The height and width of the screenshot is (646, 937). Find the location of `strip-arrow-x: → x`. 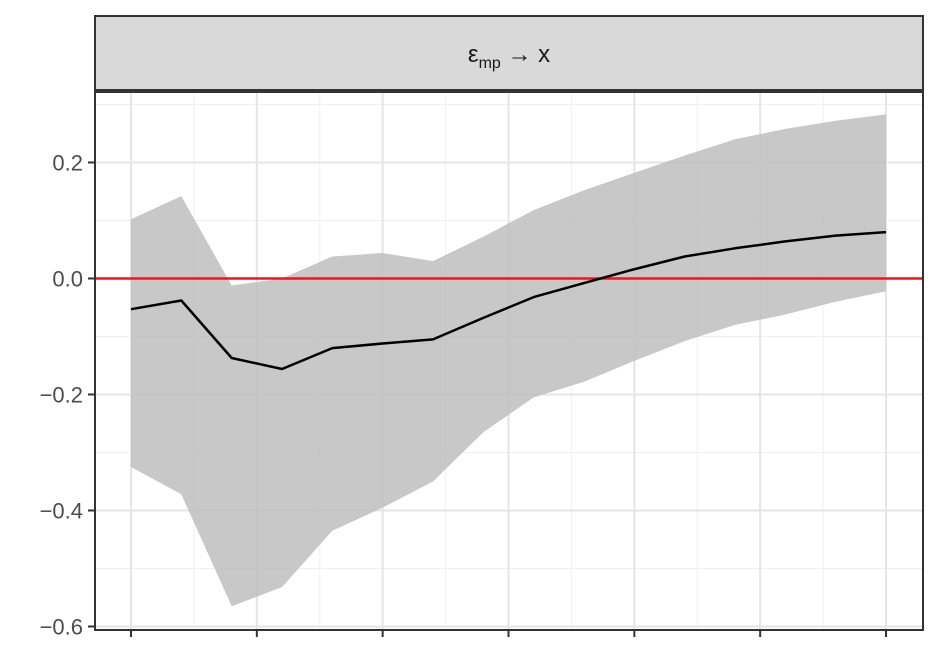

strip-arrow-x: → x is located at coordinates (525, 54).